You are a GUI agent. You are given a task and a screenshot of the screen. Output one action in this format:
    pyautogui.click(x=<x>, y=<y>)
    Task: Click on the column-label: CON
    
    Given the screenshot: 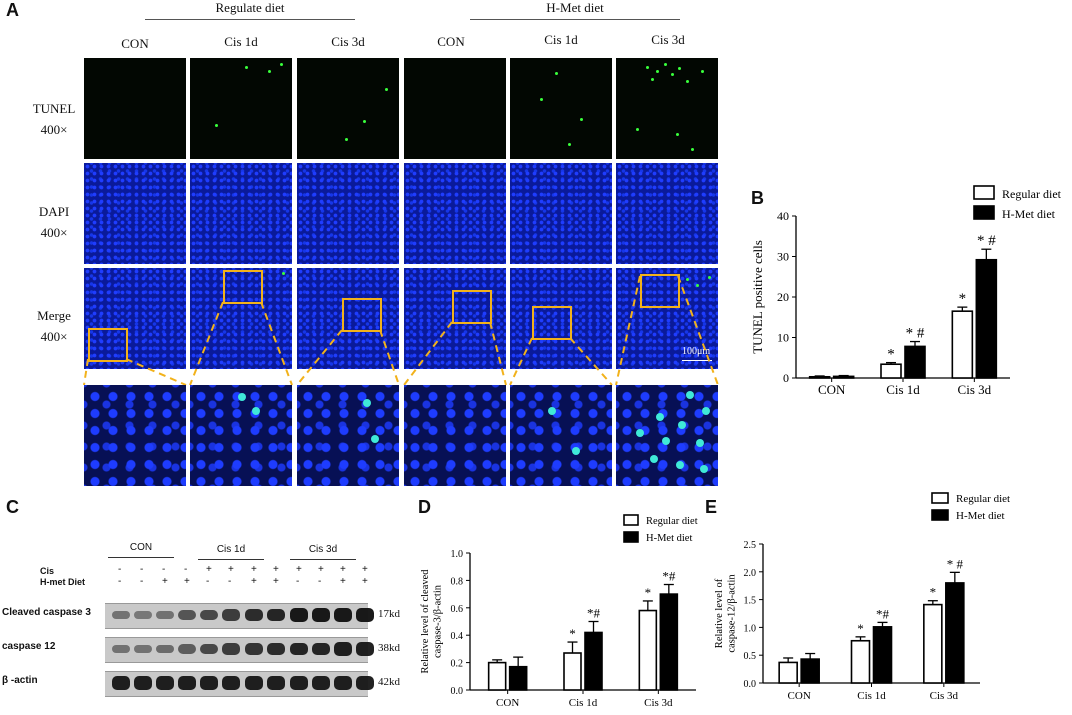 What is the action you would take?
    pyautogui.click(x=135, y=43)
    